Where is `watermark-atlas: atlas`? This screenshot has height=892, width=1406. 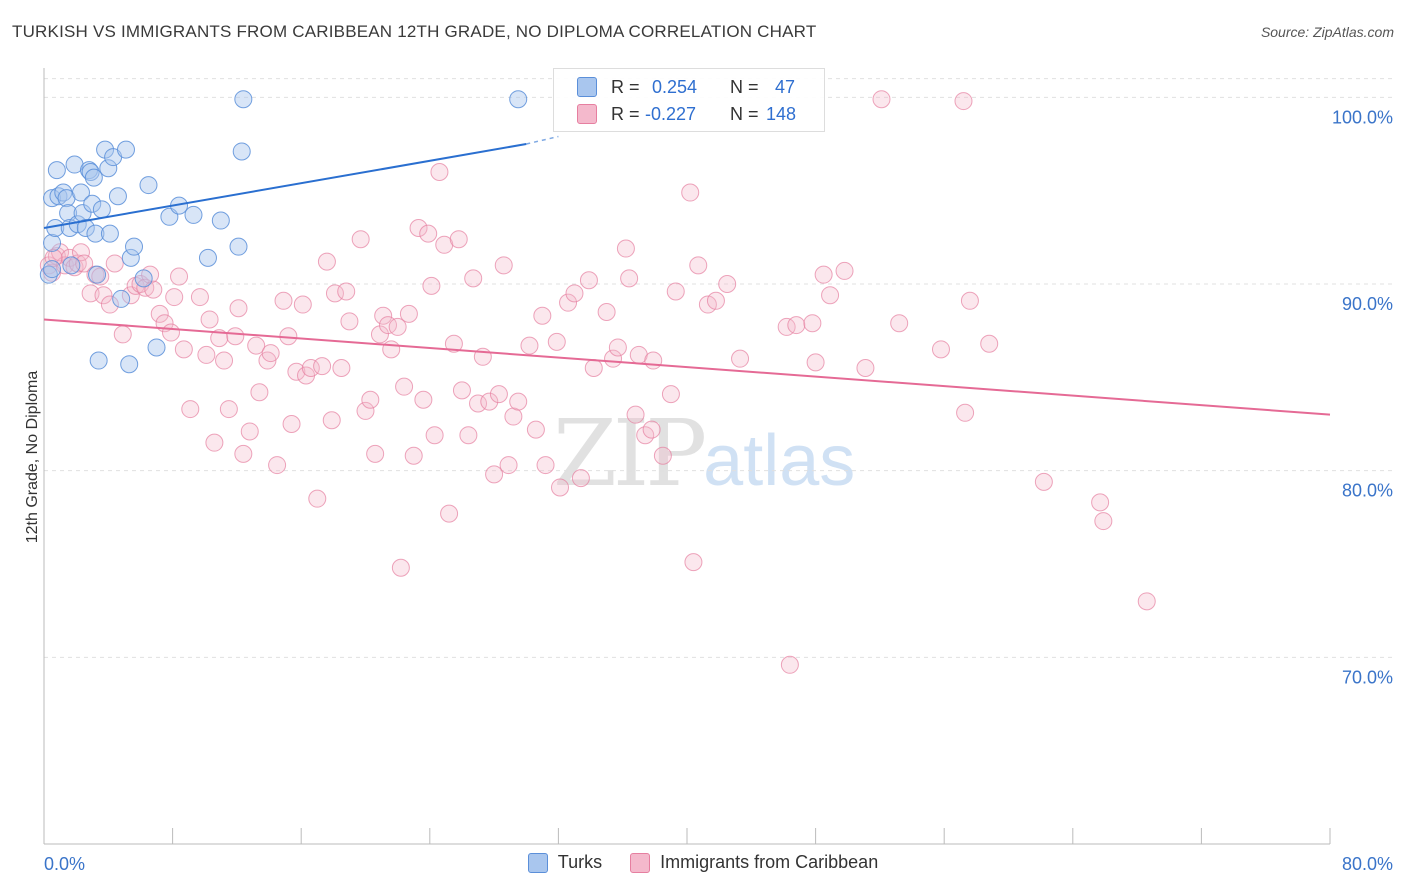 watermark-atlas: atlas is located at coordinates (779, 461).